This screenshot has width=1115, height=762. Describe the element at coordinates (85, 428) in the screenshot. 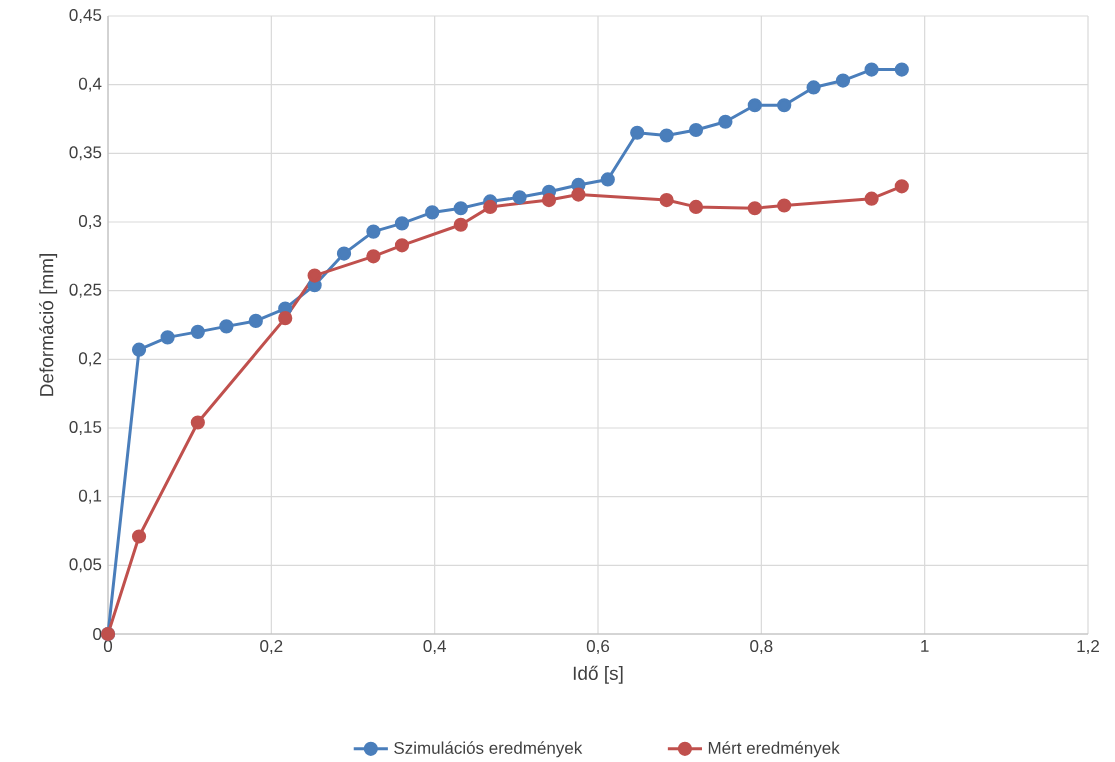

I see `y-tick-label: 0,15` at that location.